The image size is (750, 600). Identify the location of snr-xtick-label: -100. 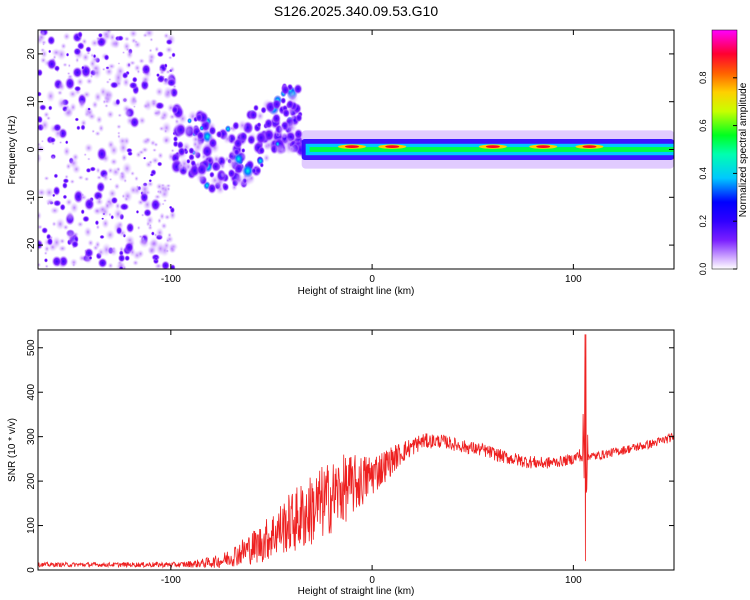
(171, 580).